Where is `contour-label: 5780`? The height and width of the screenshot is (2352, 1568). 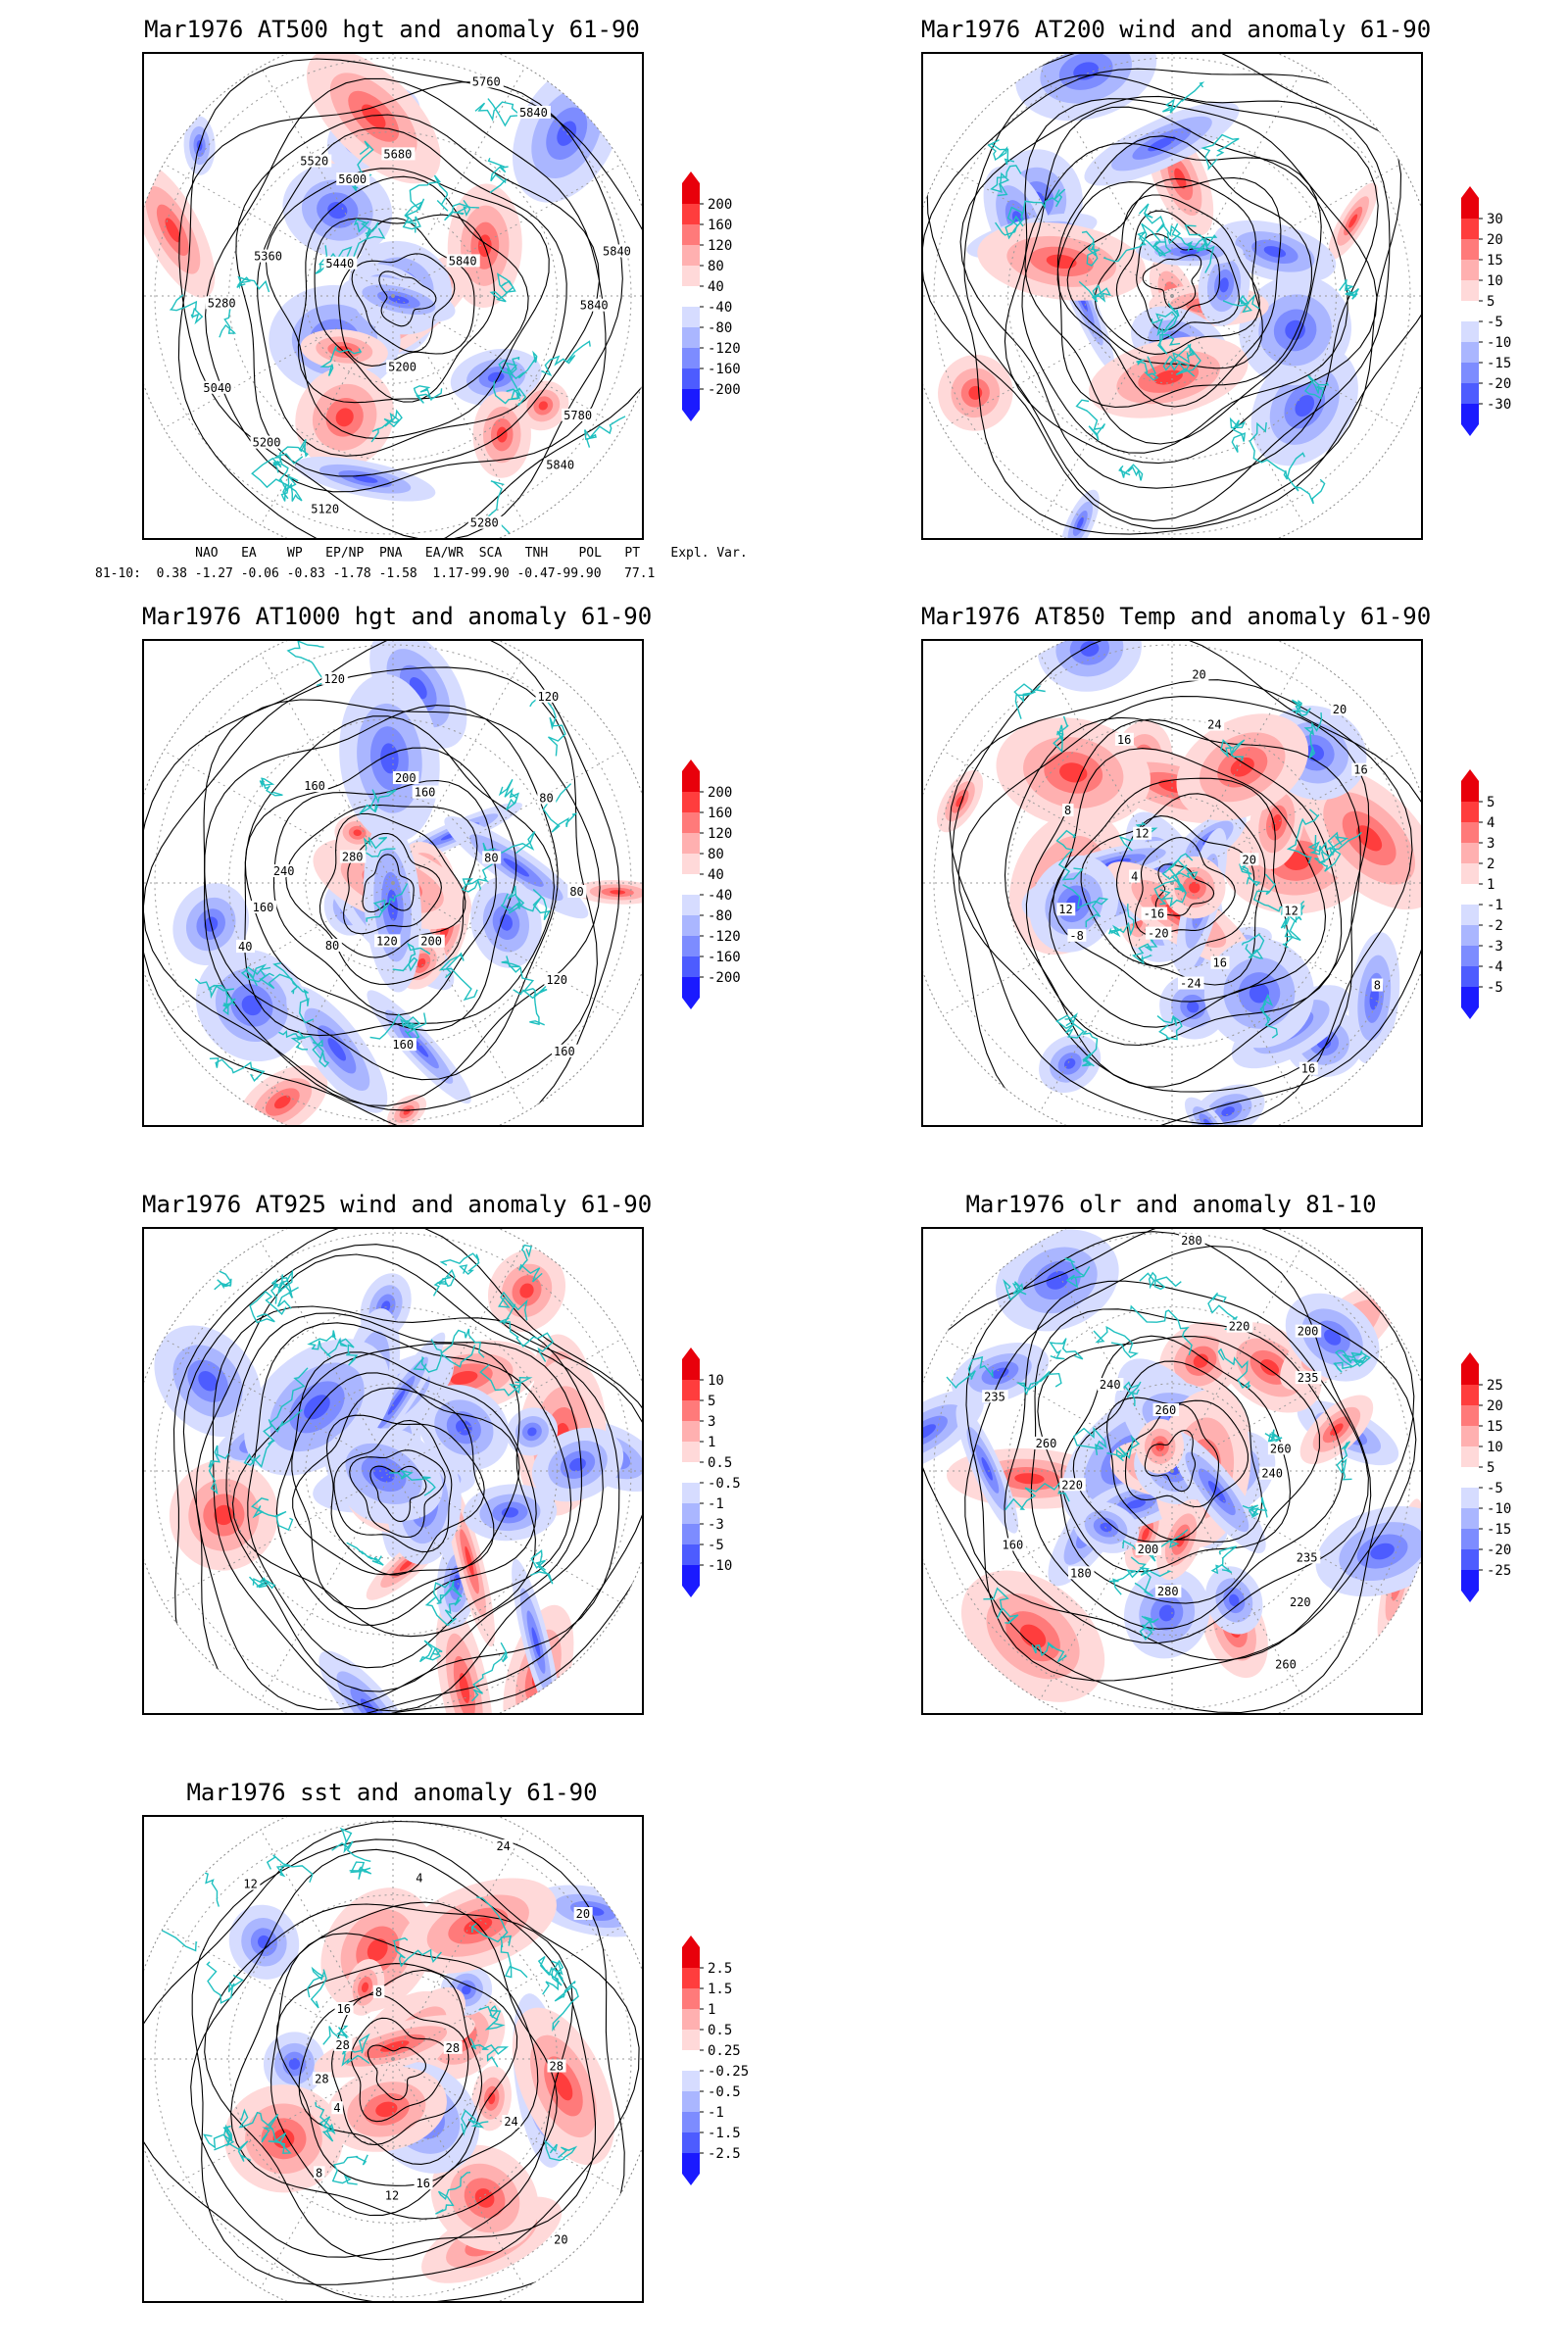 contour-label: 5780 is located at coordinates (578, 415).